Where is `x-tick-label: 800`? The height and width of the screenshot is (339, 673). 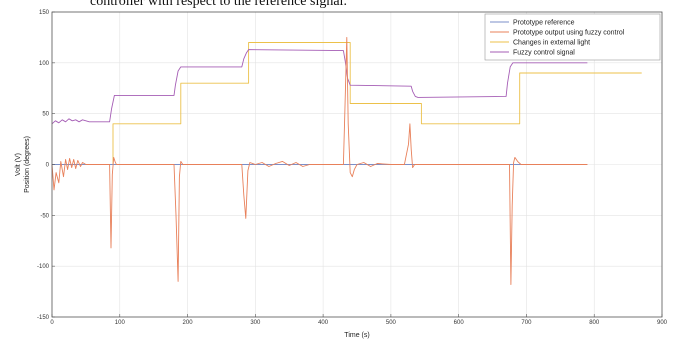 x-tick-label: 800 is located at coordinates (594, 323).